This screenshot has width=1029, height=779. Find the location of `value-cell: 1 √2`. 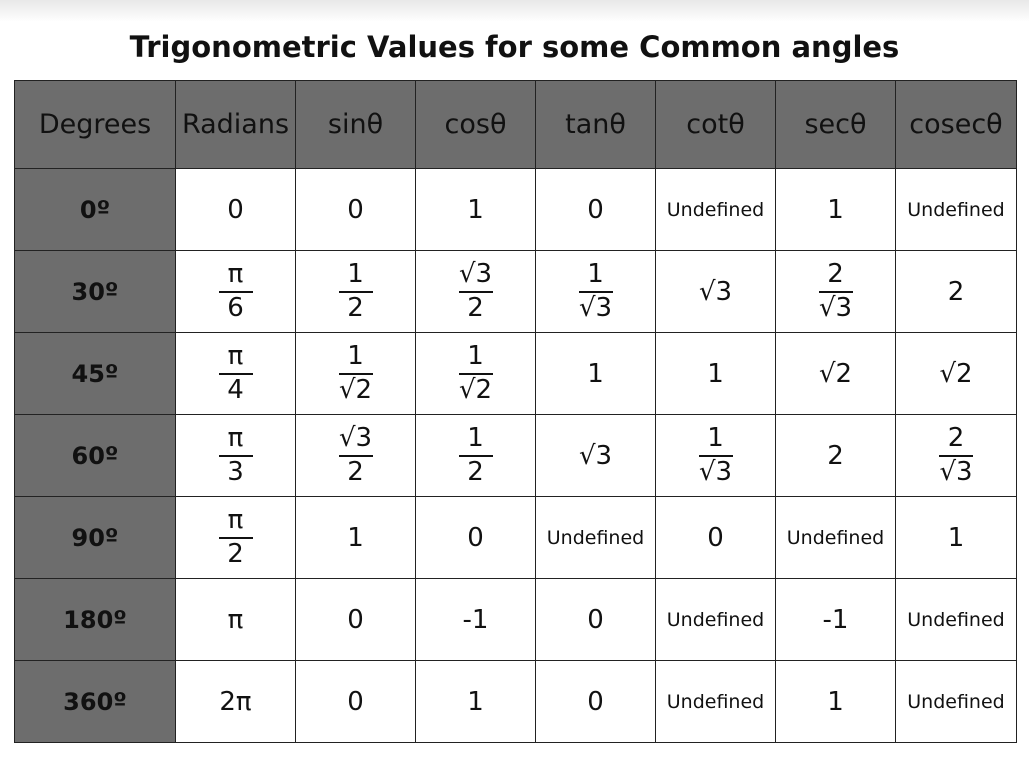

value-cell: 1 √2 is located at coordinates (475, 373).